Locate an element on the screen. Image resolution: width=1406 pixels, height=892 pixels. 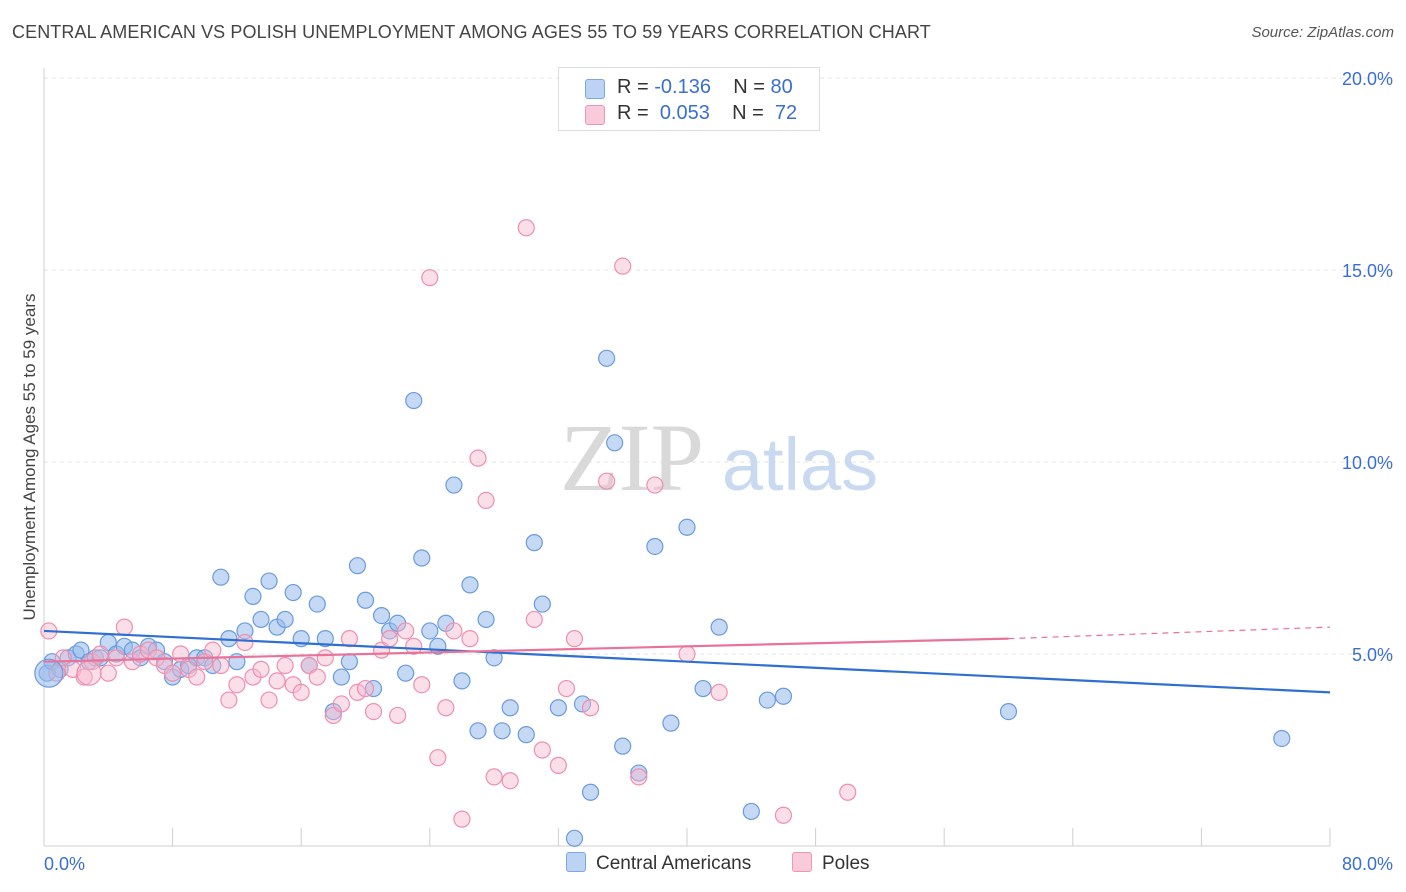
x-tick-label: 80.0% is located at coordinates (1367, 864).